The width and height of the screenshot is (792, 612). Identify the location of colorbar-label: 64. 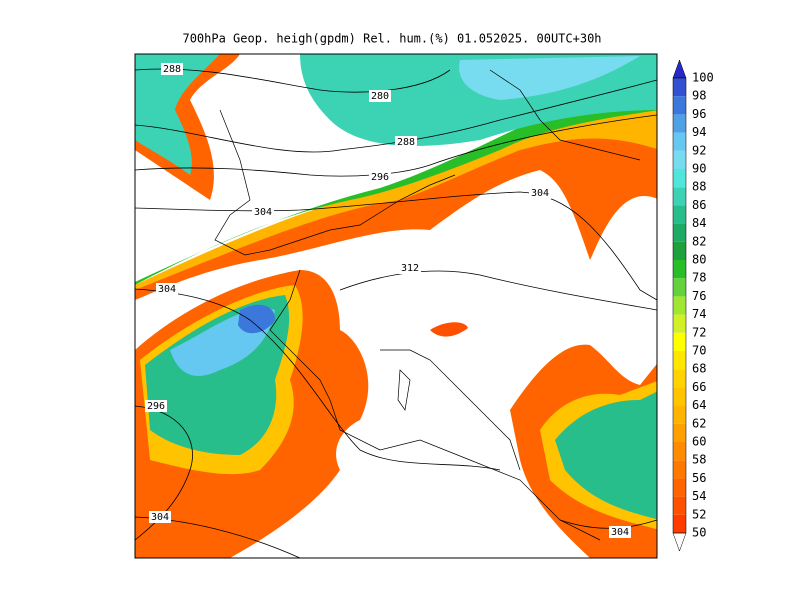
(699, 405).